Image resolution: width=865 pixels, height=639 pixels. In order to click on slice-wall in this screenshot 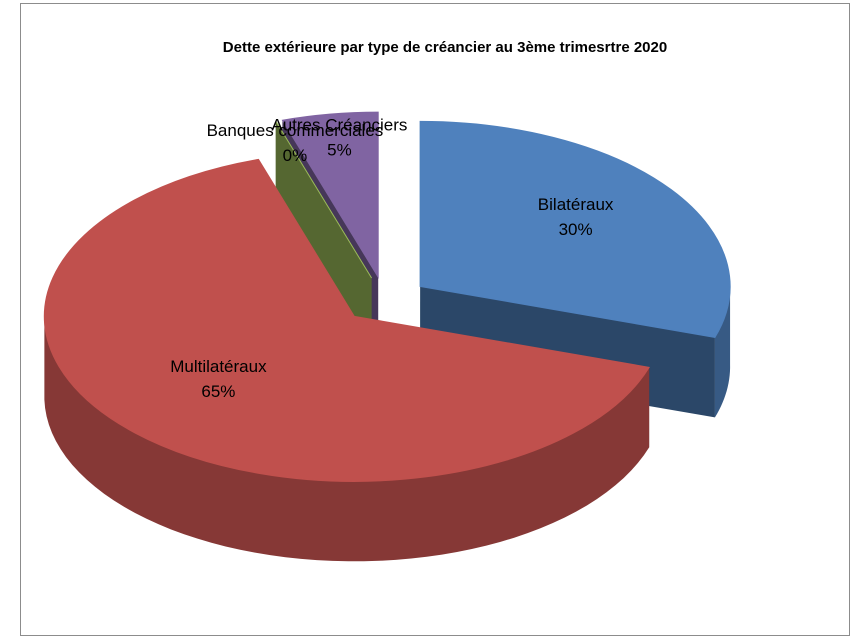, I will do `click(722, 350)`.